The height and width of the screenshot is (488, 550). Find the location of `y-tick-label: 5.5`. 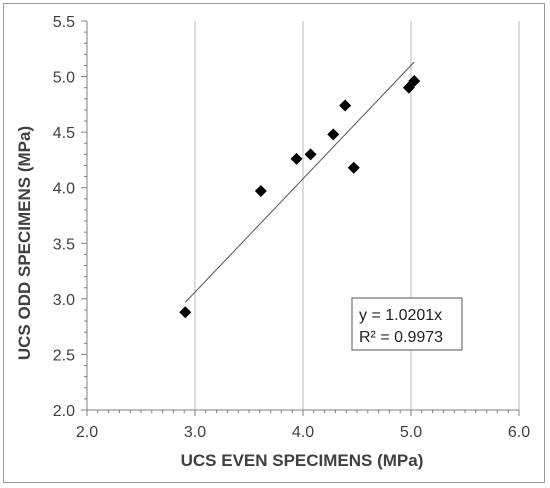

y-tick-label: 5.5 is located at coordinates (64, 22).